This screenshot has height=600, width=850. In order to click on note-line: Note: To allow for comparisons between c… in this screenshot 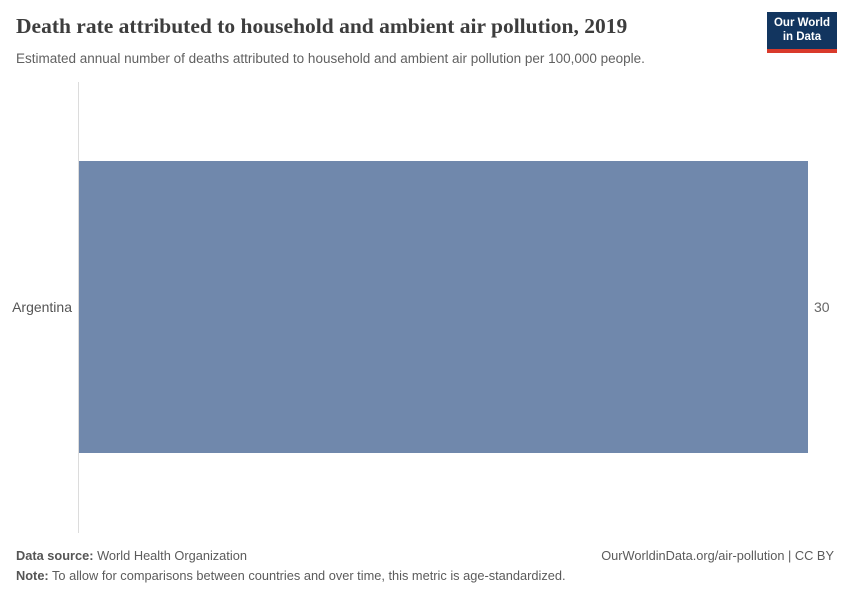, I will do `click(291, 576)`.